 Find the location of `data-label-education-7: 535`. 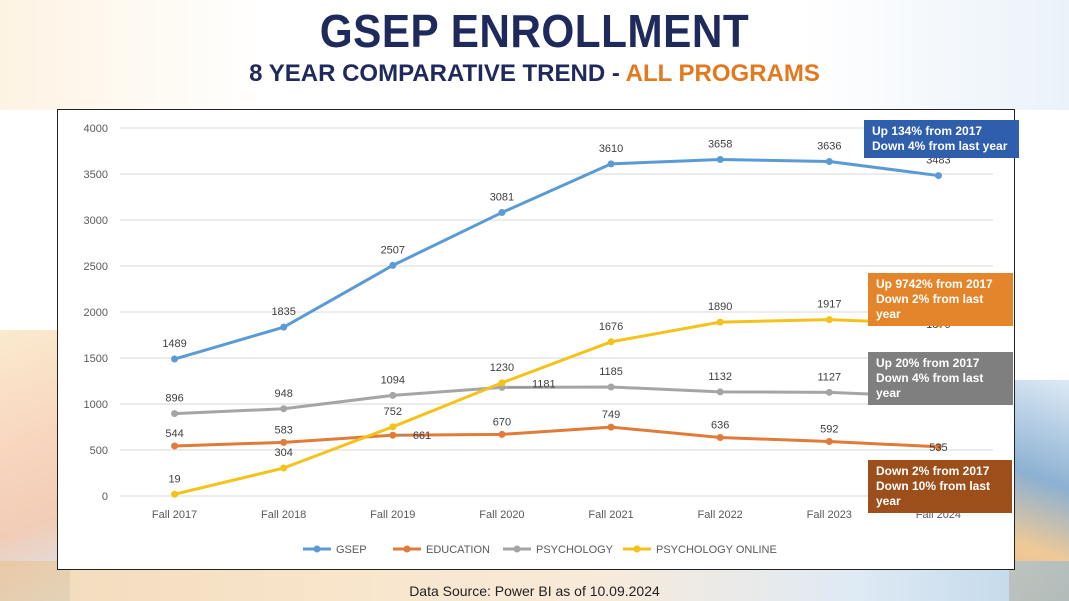

data-label-education-7: 535 is located at coordinates (938, 448).